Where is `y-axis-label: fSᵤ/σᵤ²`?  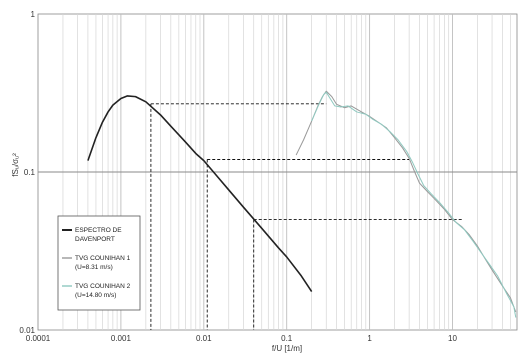 y-axis-label: fSᵤ/σᵤ² is located at coordinates (15, 165).